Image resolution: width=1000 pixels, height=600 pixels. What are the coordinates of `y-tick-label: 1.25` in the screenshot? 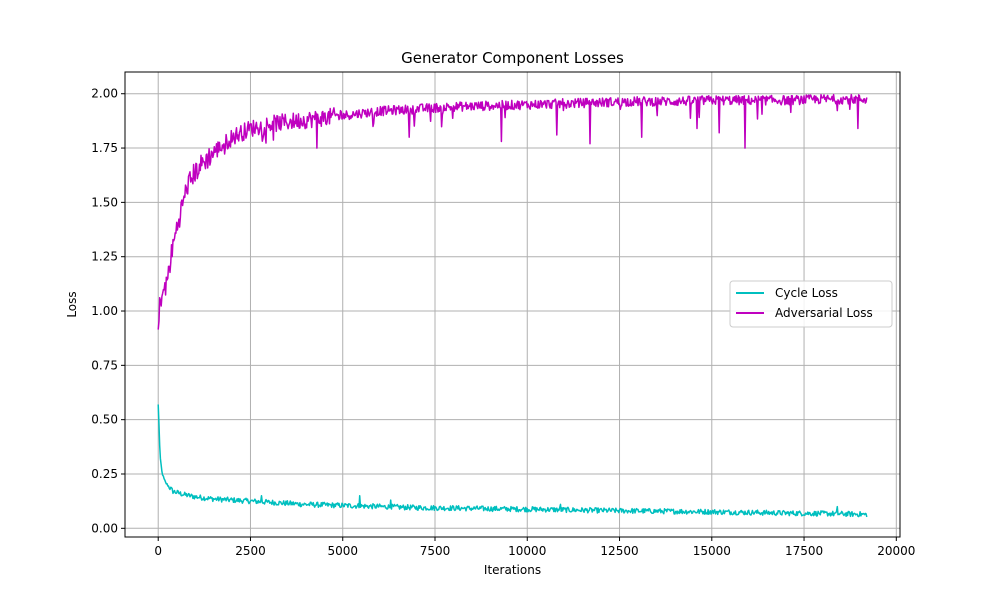 It's located at (104, 257).